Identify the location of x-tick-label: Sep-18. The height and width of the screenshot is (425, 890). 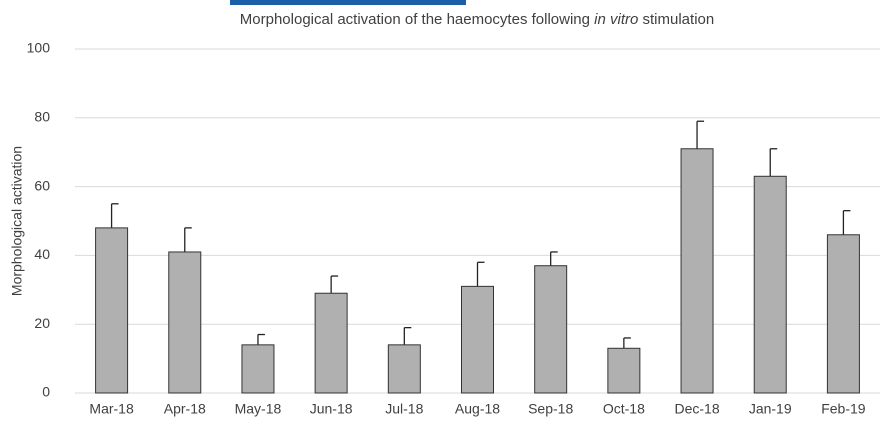
(550, 409).